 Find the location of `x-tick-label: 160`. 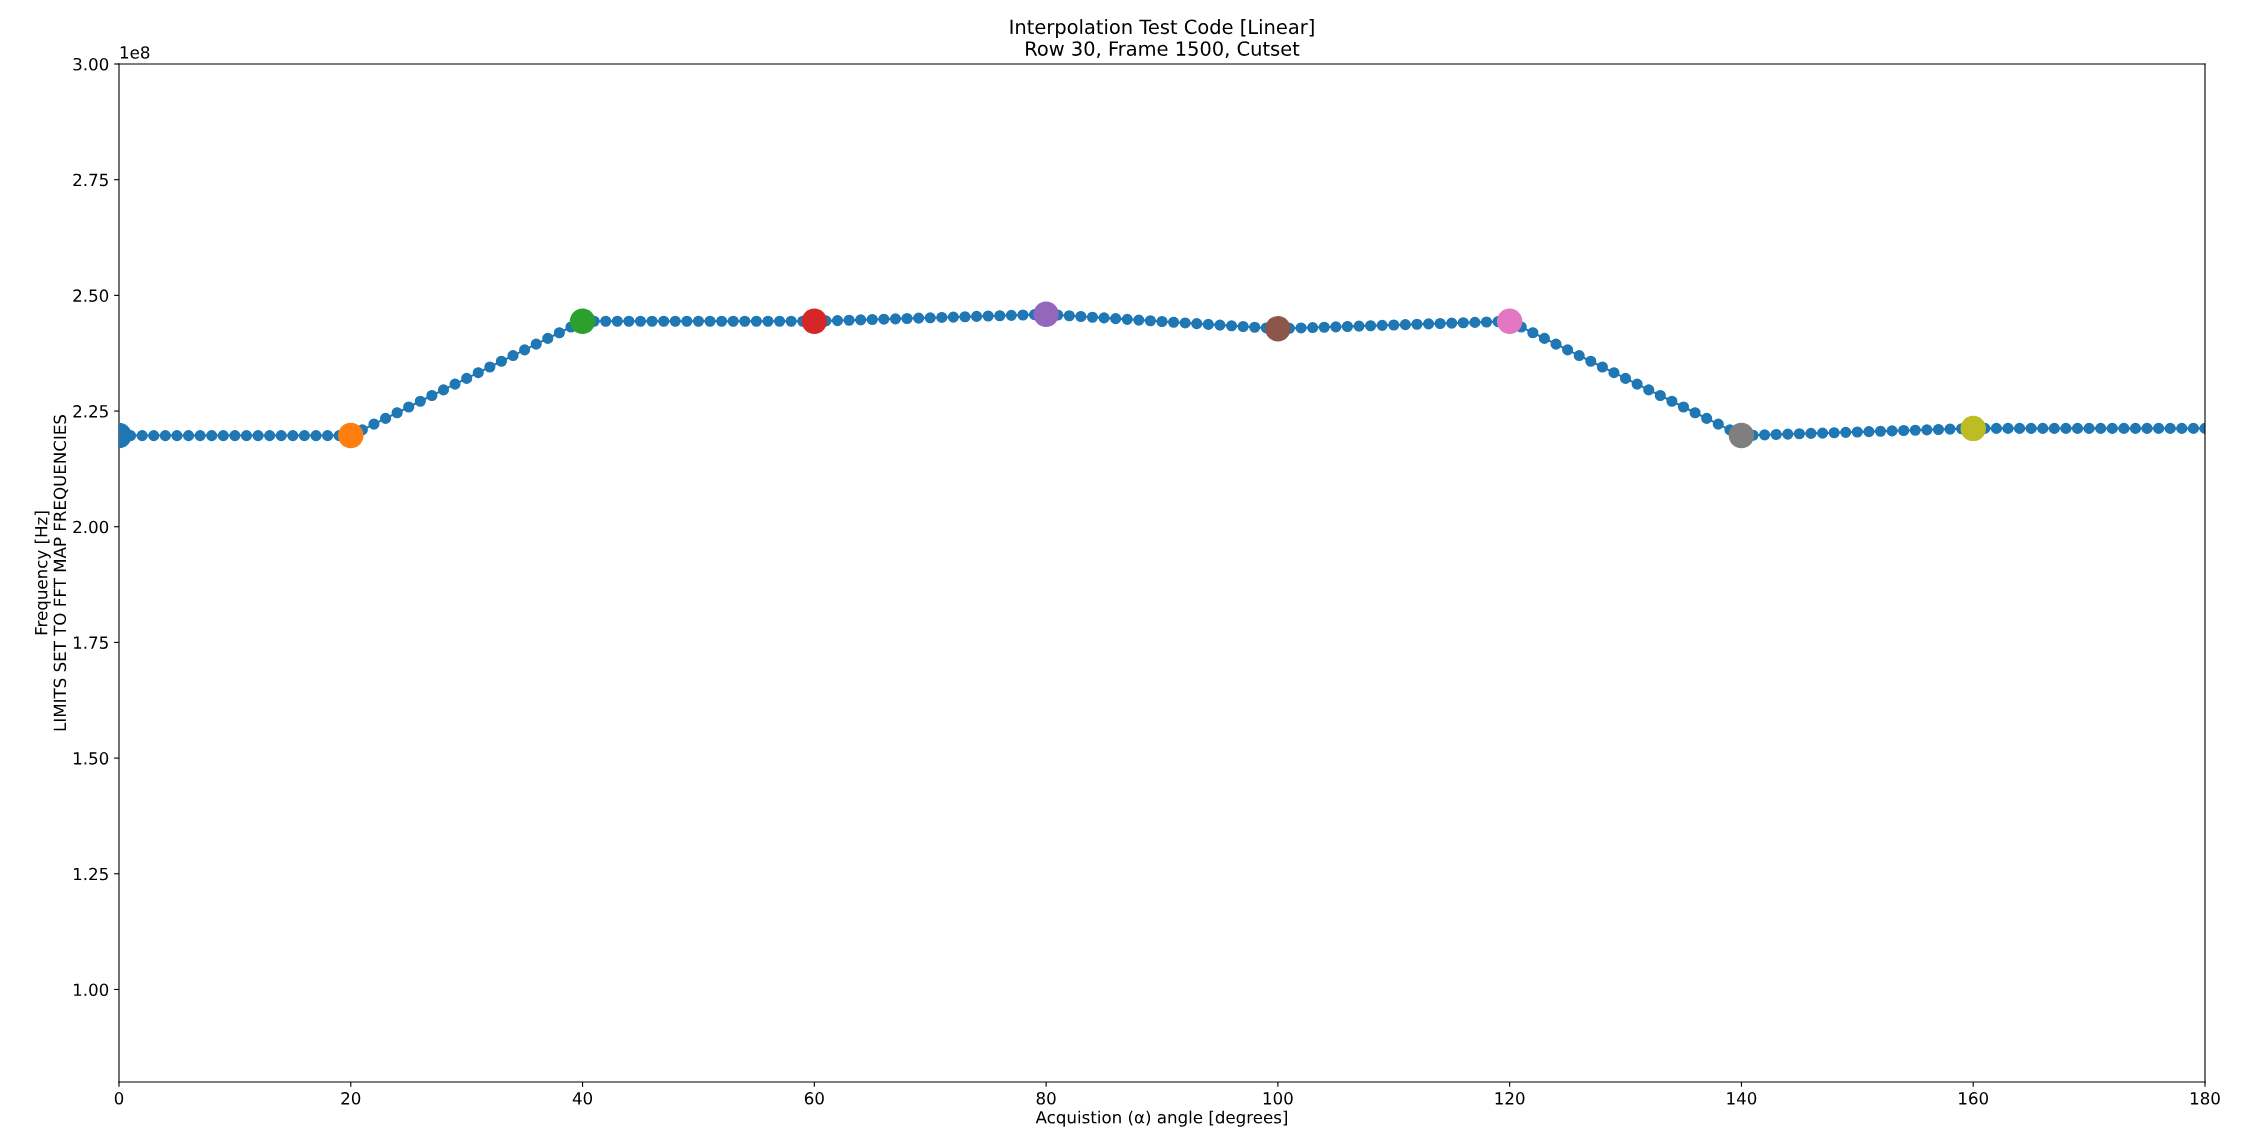

x-tick-label: 160 is located at coordinates (1974, 1098).